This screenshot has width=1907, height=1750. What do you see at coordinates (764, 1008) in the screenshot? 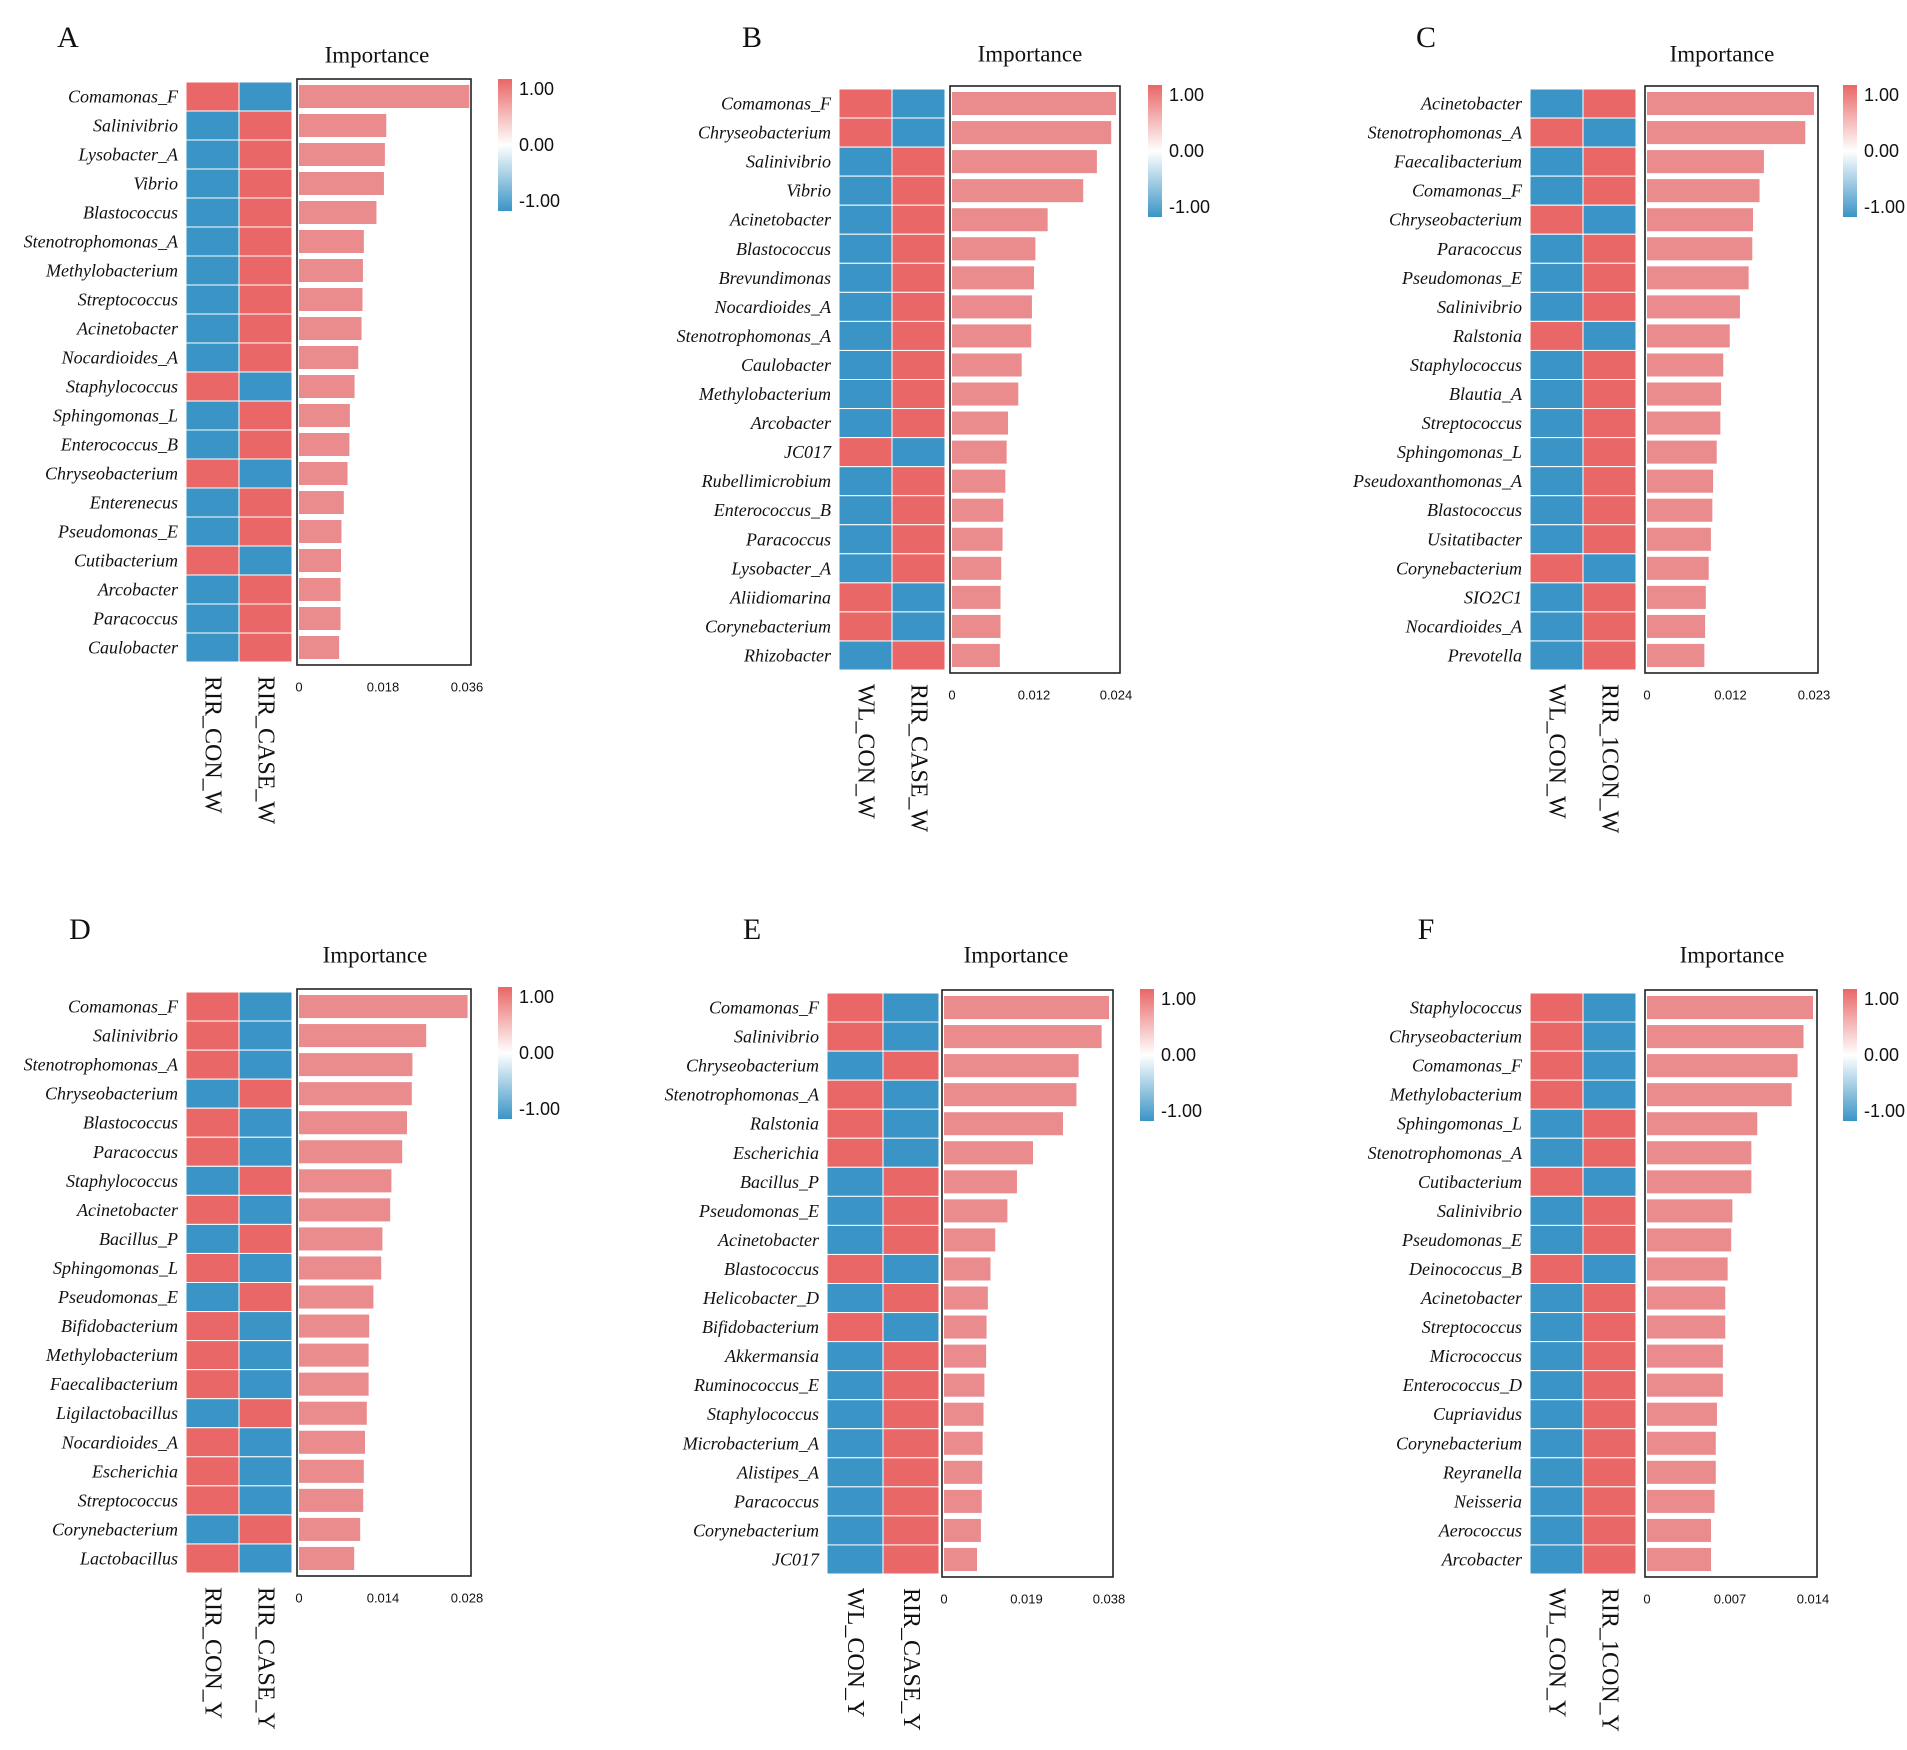
I see `taxon-label: Comamonas_F` at bounding box center [764, 1008].